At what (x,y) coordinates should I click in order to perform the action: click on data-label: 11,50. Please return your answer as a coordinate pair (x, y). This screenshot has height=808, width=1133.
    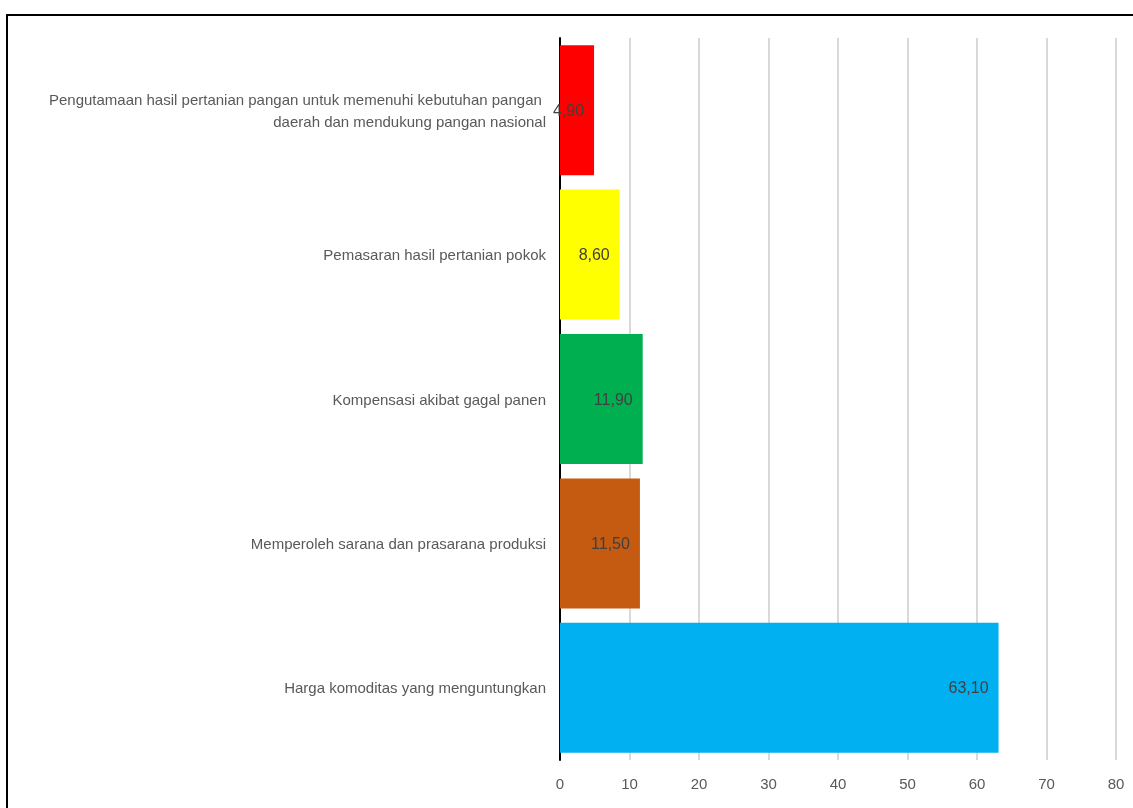
    Looking at the image, I should click on (611, 543).